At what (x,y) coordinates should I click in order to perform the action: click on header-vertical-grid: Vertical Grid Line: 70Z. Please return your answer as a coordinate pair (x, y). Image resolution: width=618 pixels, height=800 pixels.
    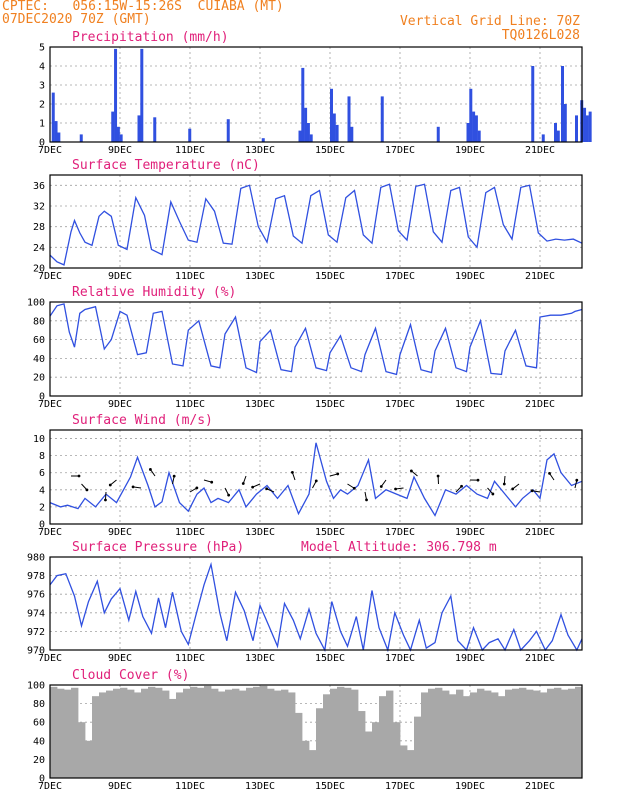
    Looking at the image, I should click on (489, 21).